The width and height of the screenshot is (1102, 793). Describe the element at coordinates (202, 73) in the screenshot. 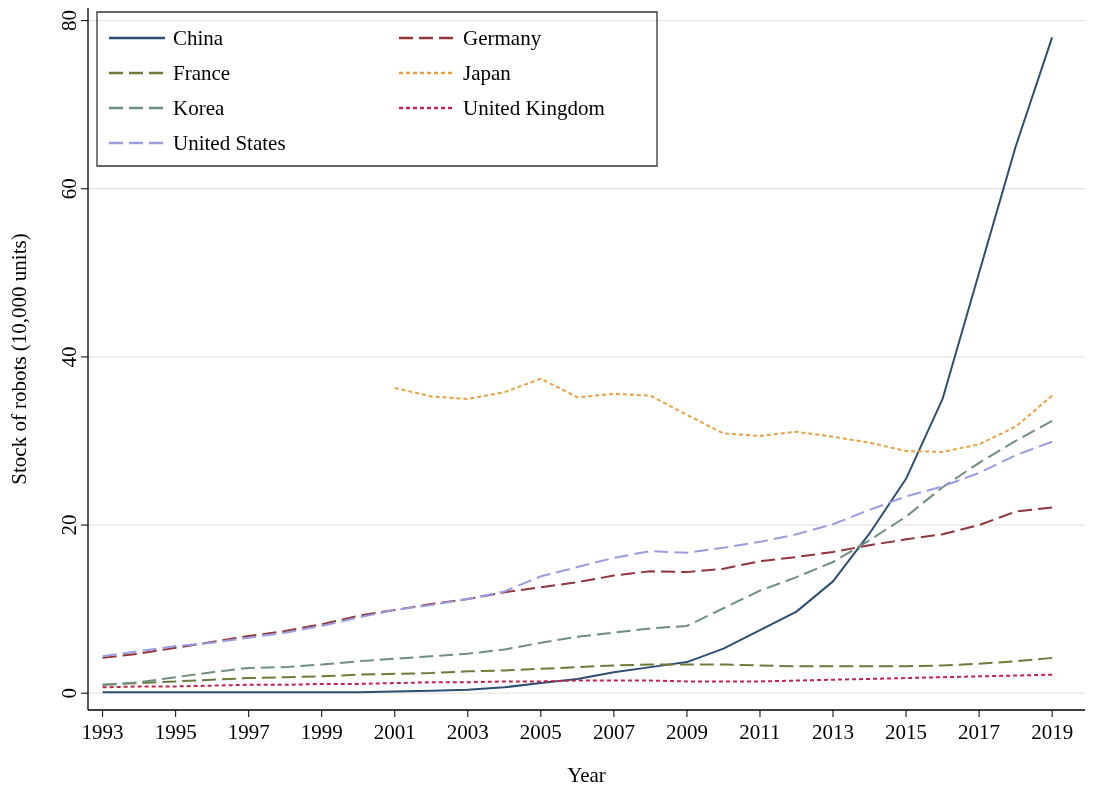

I see `legend-label: France` at that location.